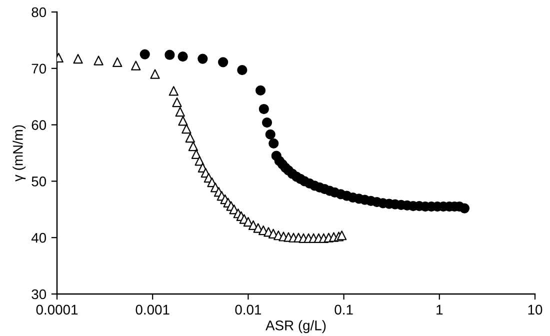 The width and height of the screenshot is (550, 336). What do you see at coordinates (39, 12) in the screenshot?
I see `y-tick-label: 80` at bounding box center [39, 12].